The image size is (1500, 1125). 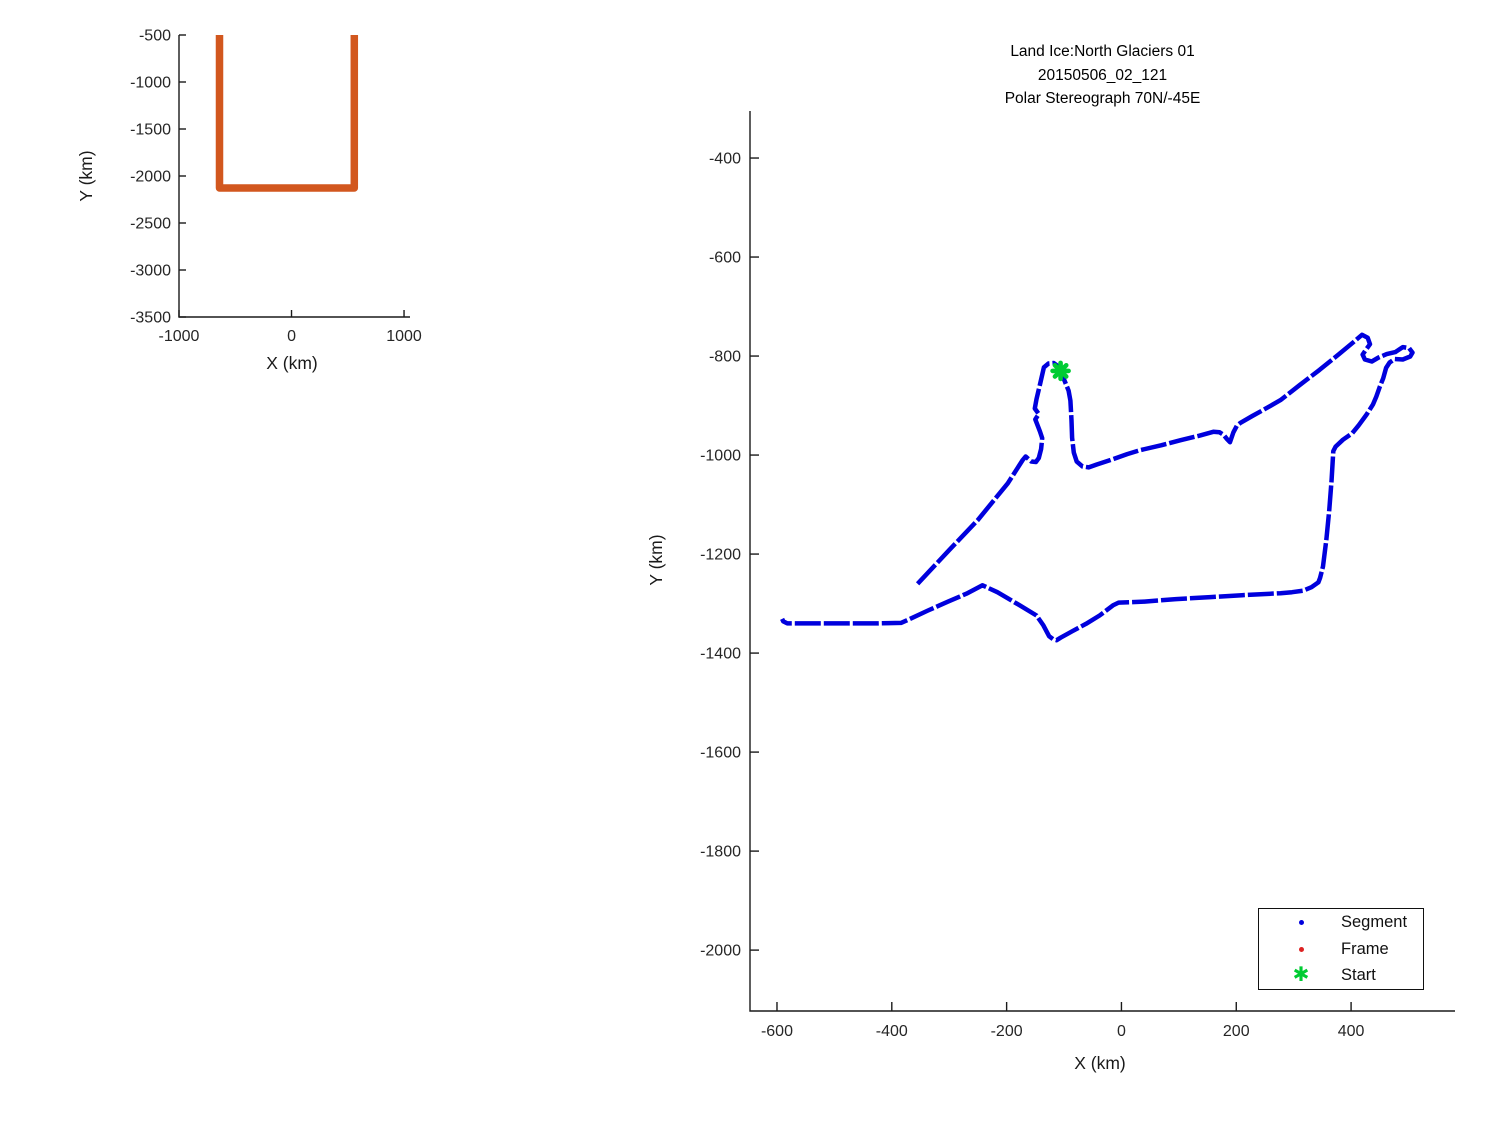 What do you see at coordinates (1102, 51) in the screenshot?
I see `title-line-campaign: Land Ice:North Glaciers 01` at bounding box center [1102, 51].